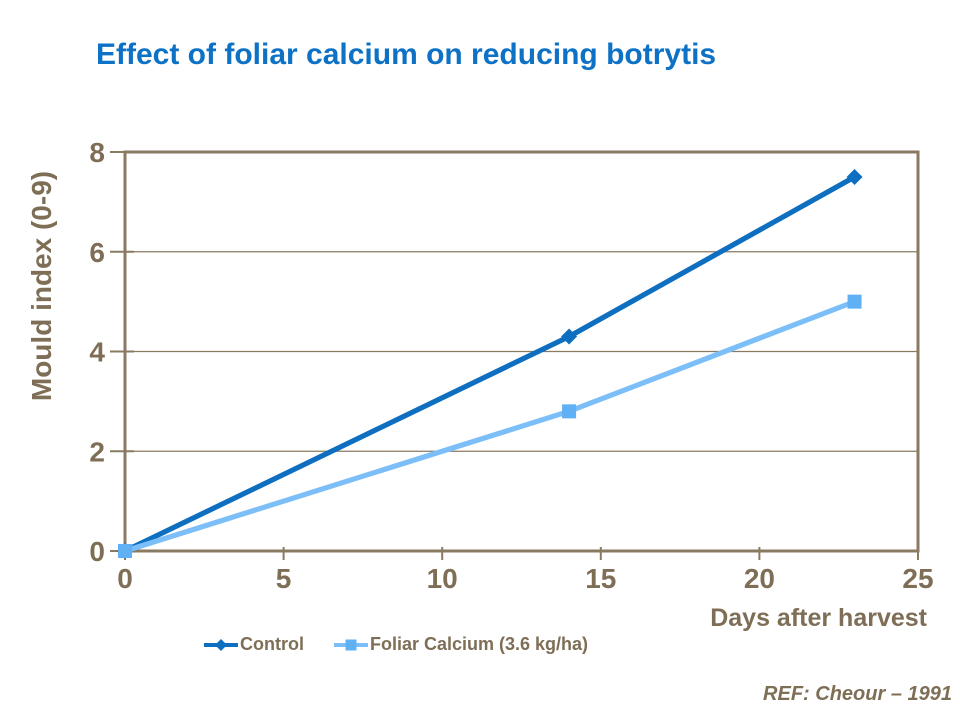 Image resolution: width=960 pixels, height=720 pixels. Describe the element at coordinates (125, 578) in the screenshot. I see `x-tick-label-0: 0` at that location.